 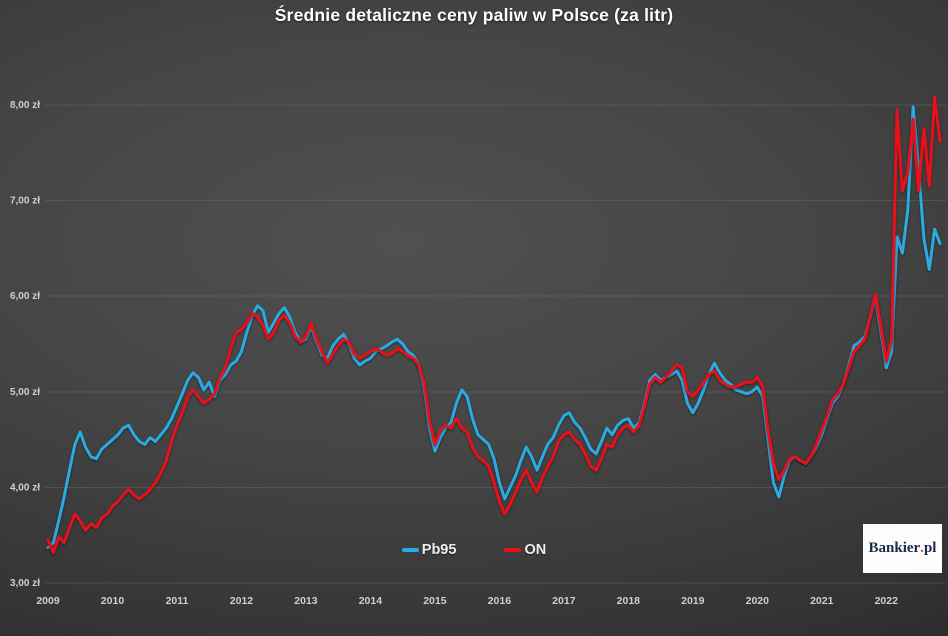 I want to click on x-axis-tick-label: 2017, so click(x=564, y=601).